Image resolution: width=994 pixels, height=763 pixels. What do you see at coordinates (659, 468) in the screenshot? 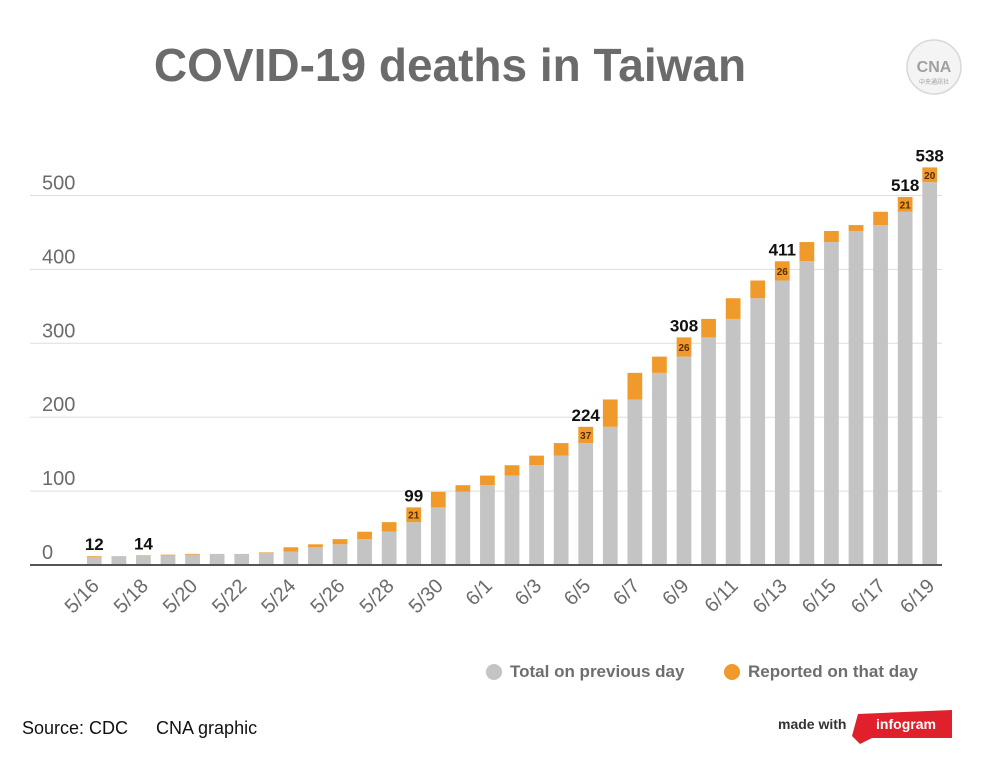
I see `bar-previous-6/8` at bounding box center [659, 468].